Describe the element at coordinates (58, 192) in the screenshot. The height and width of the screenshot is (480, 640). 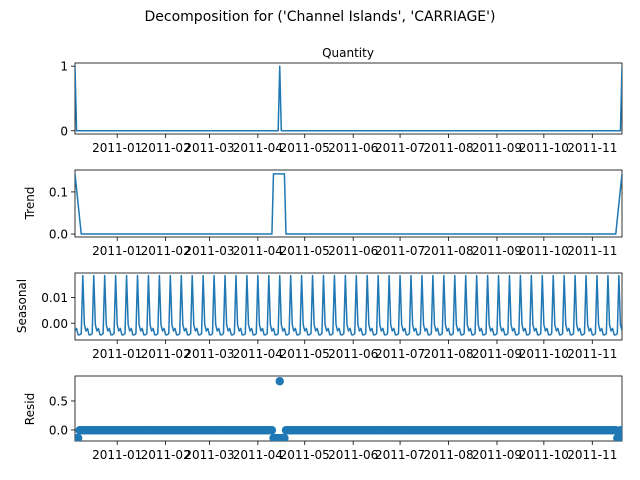
I see `y-tick-label: 0.1` at that location.